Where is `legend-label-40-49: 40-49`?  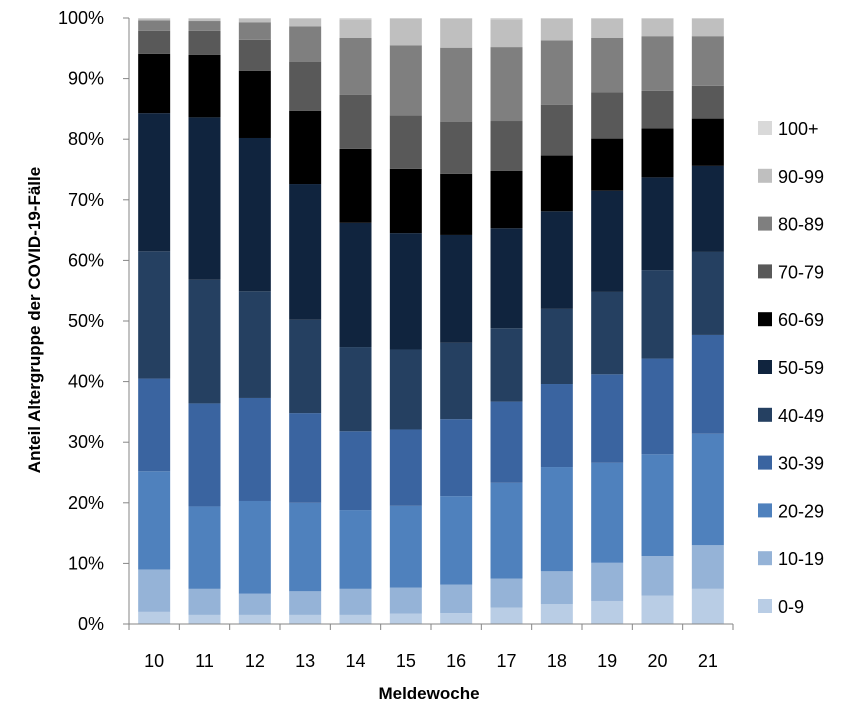
legend-label-40-49: 40-49 is located at coordinates (801, 416).